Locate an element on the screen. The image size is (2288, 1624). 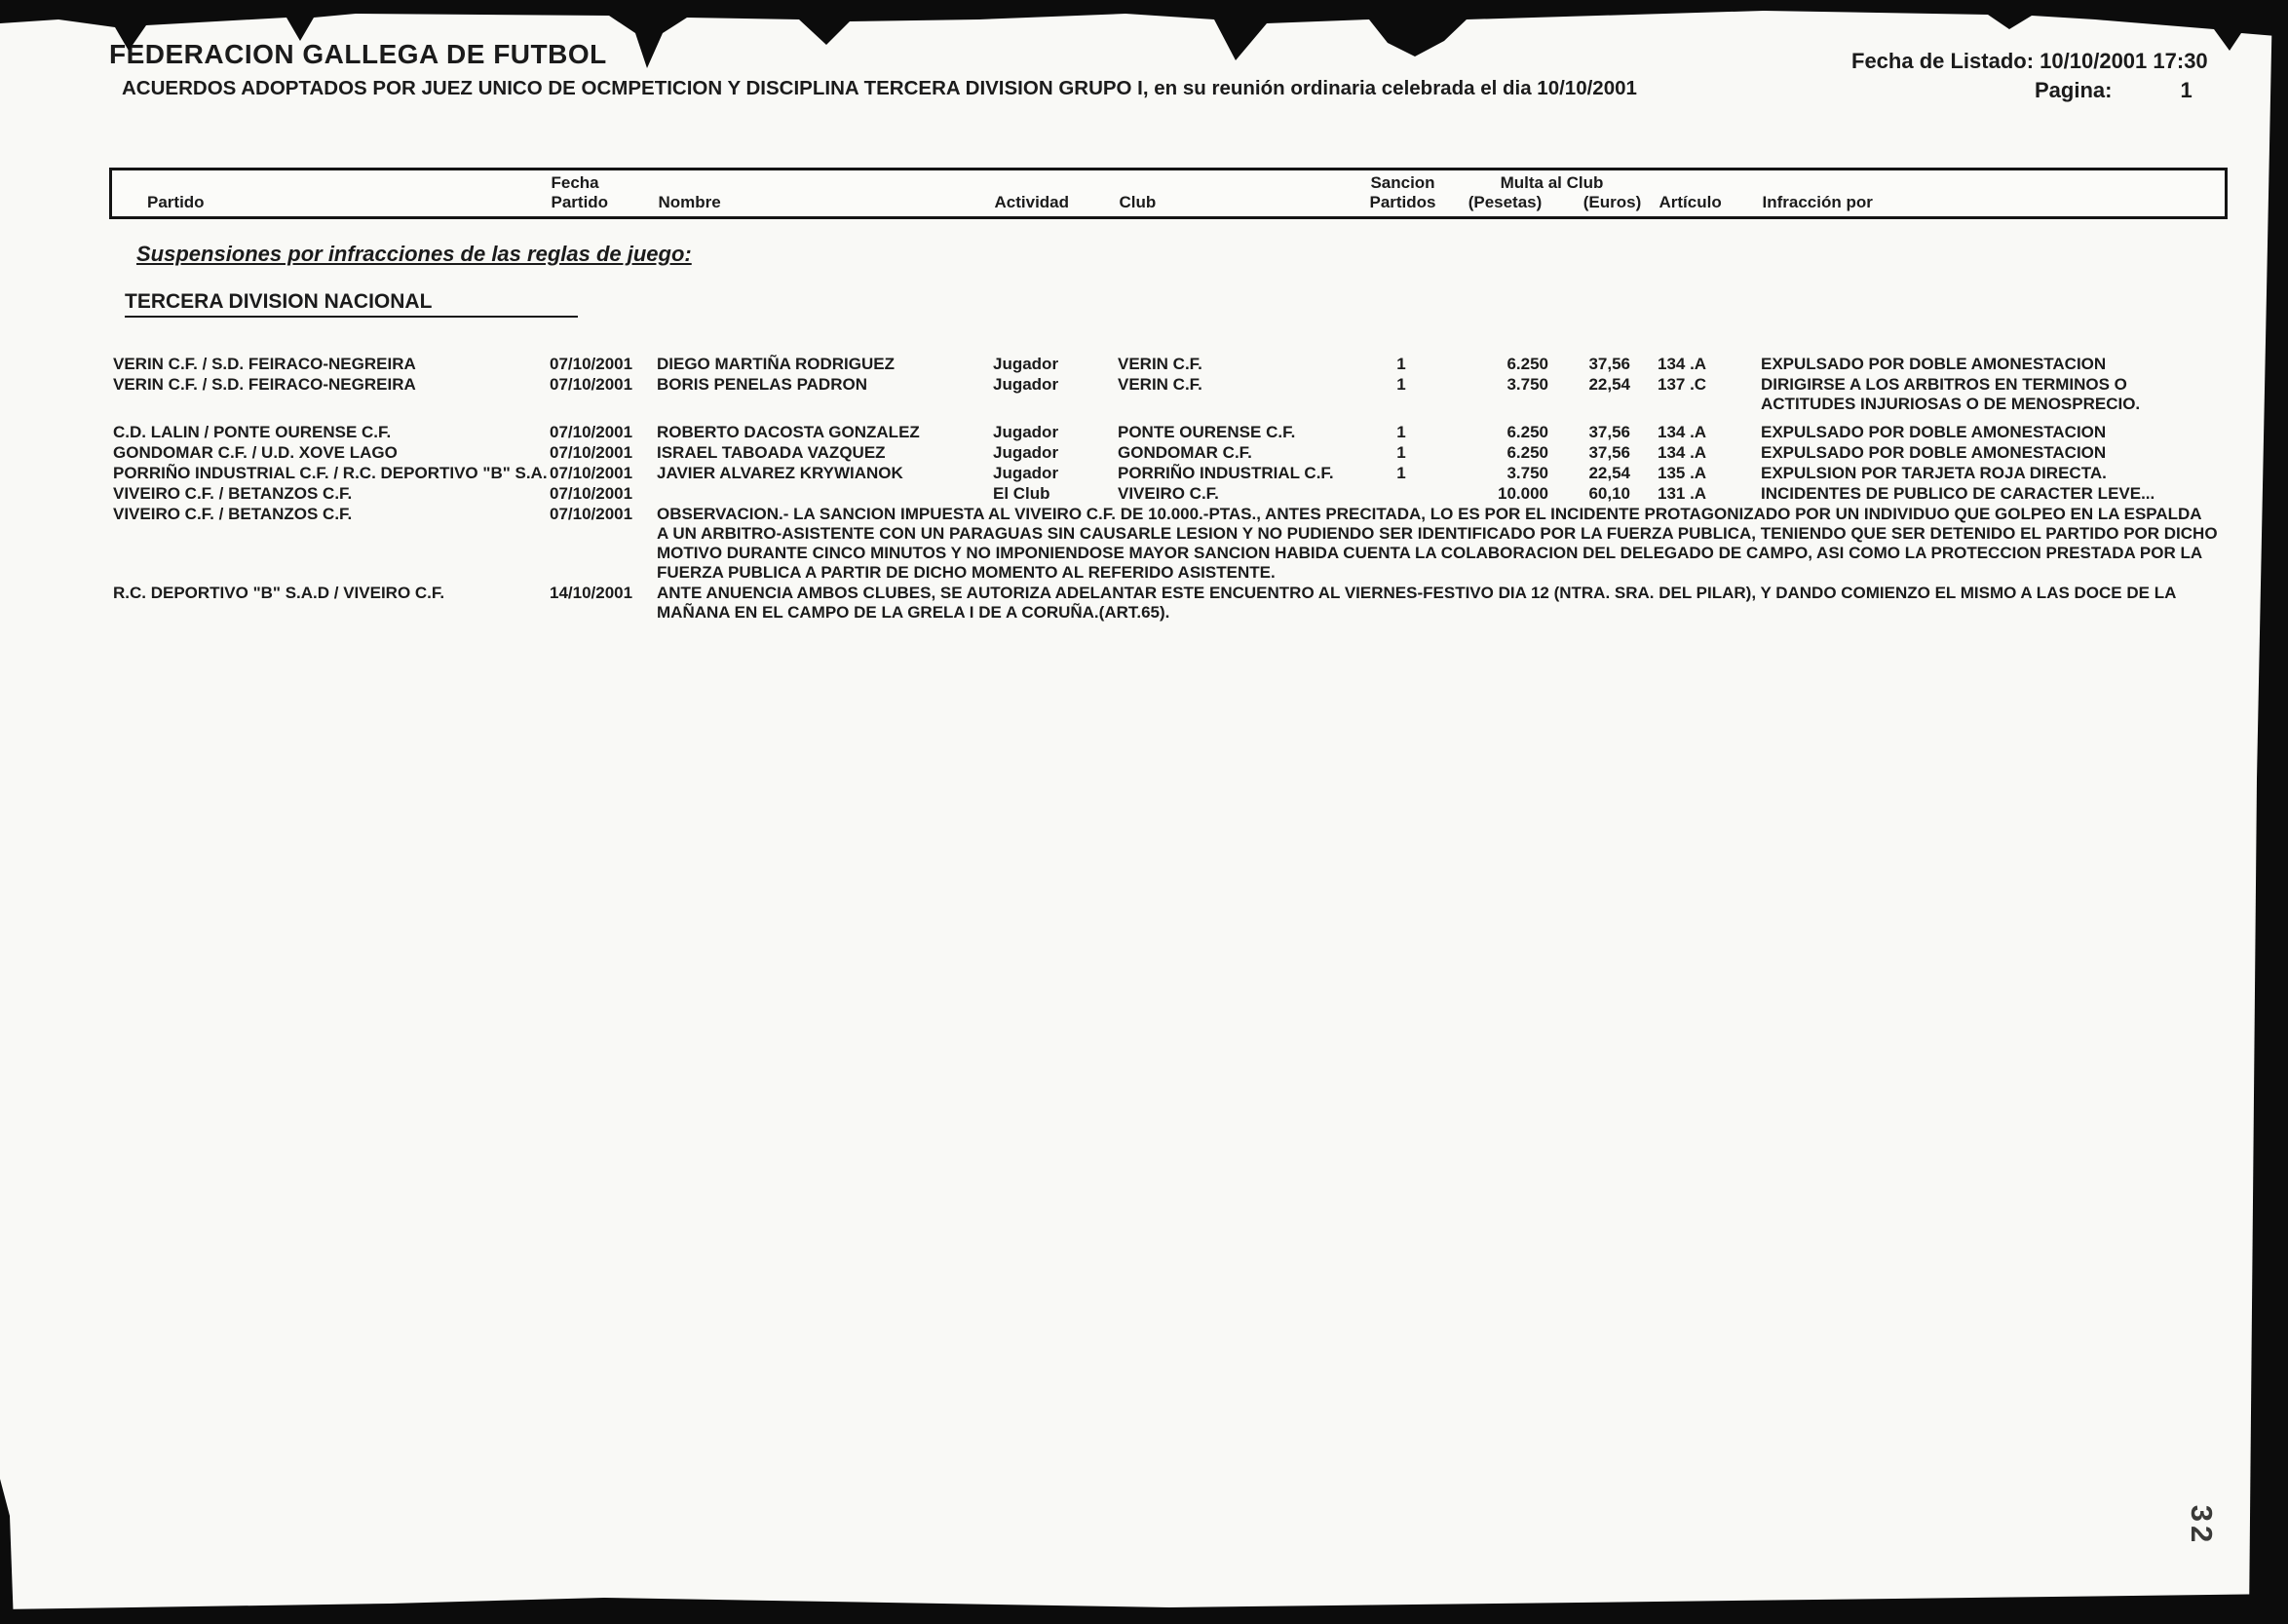
header-sancion-top: Sancion is located at coordinates (1402, 182).